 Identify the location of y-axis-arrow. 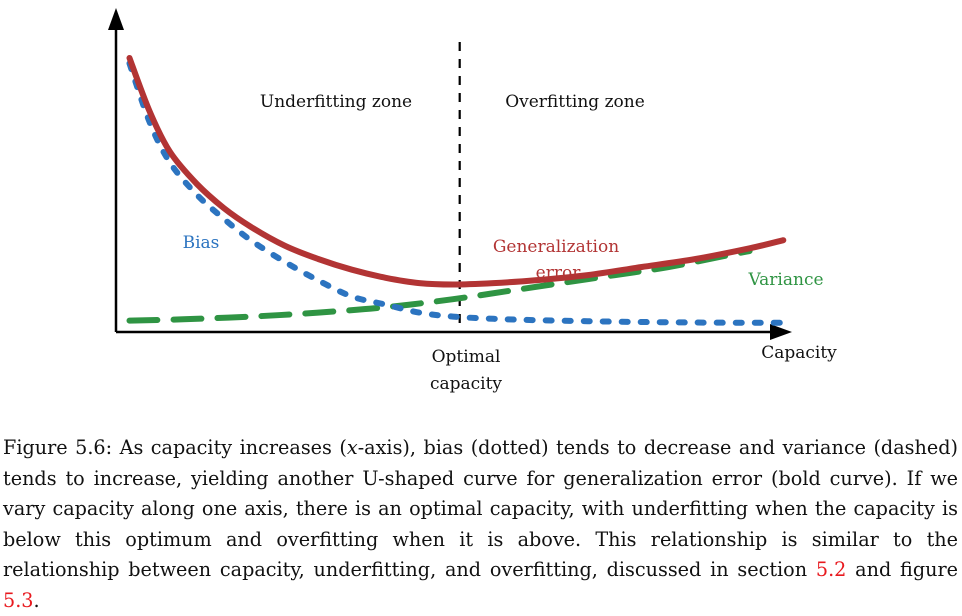
(116, 19).